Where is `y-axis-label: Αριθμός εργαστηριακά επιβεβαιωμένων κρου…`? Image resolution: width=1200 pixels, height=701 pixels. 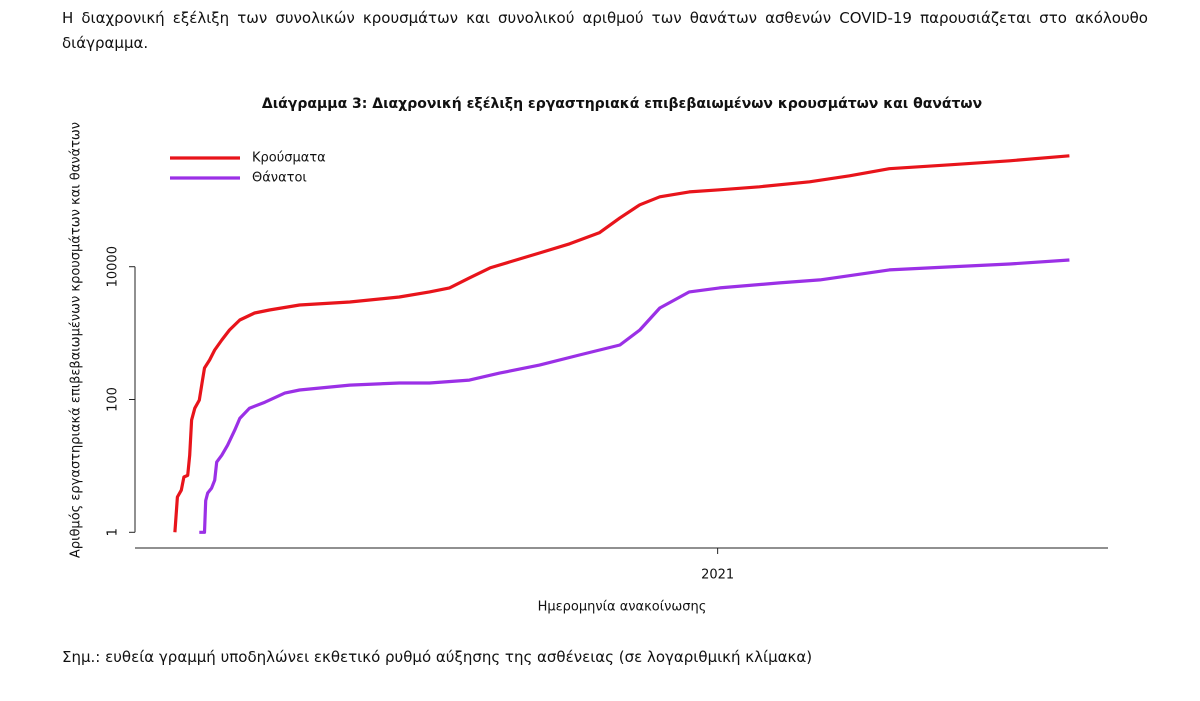 y-axis-label: Αριθμός εργαστηριακά επιβεβαιωμένων κρου… is located at coordinates (76, 340).